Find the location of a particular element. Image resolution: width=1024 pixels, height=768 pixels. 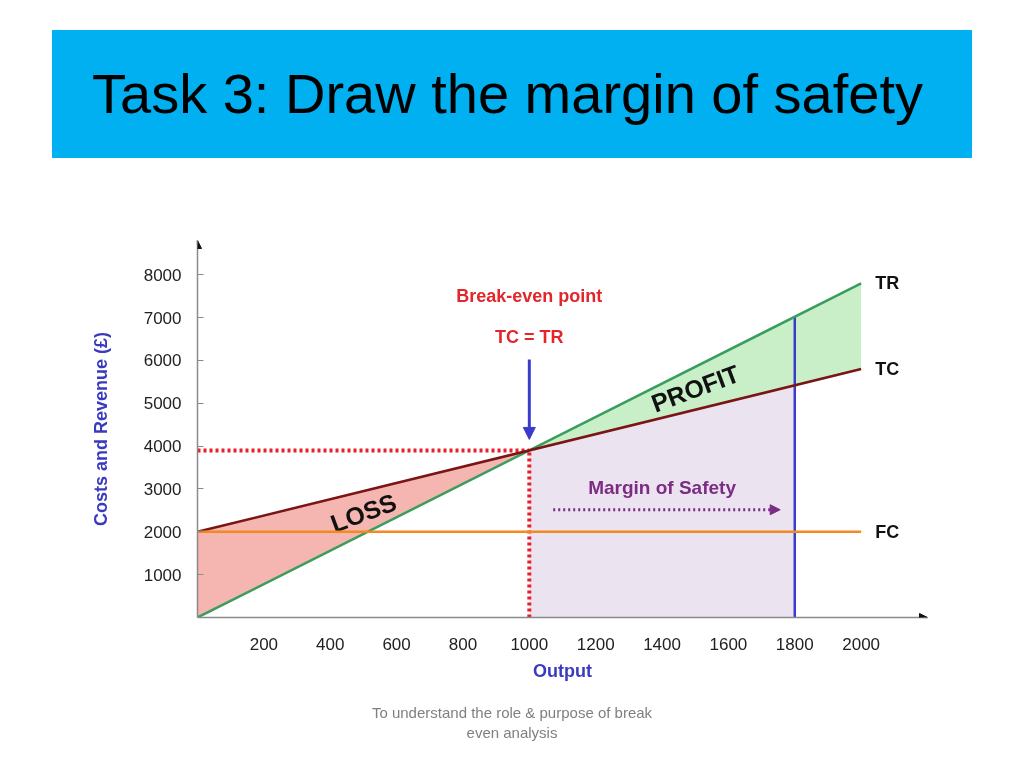

y-tick-label: 6000 is located at coordinates (162, 361).